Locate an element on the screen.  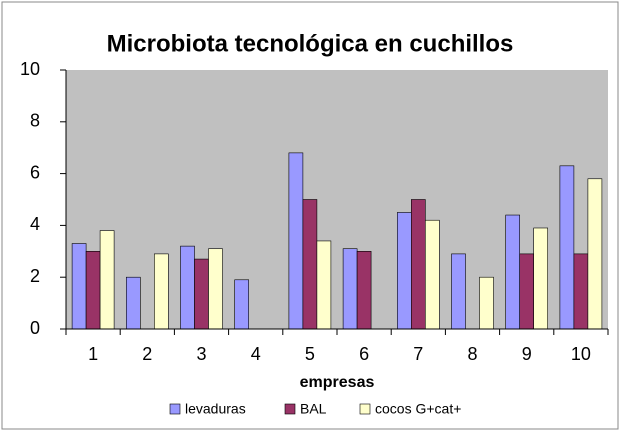
x-tick-label: 5 is located at coordinates (310, 354).